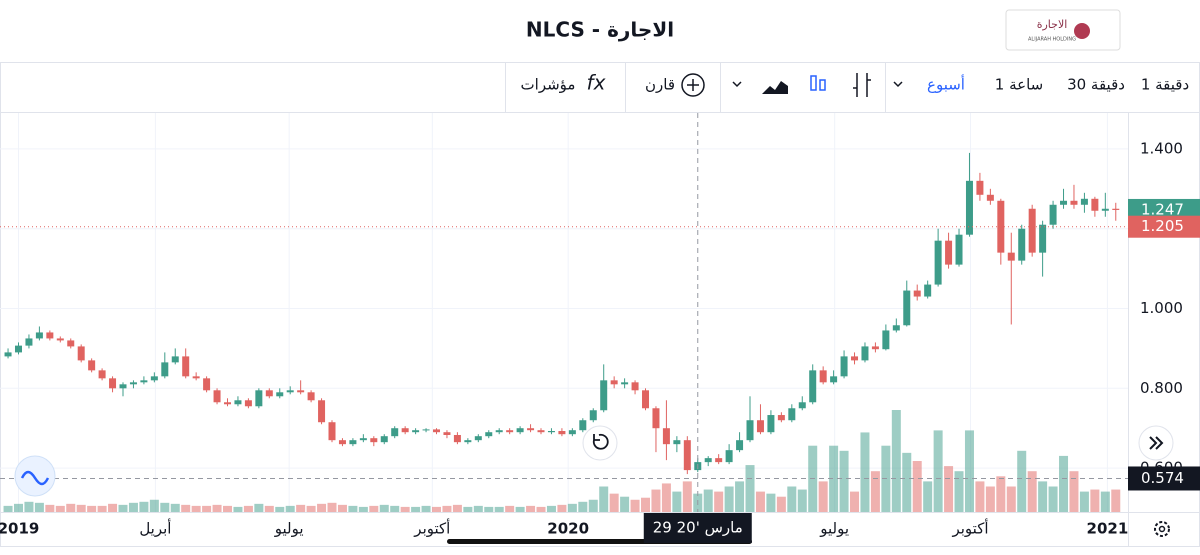 This screenshot has height=555, width=1200. What do you see at coordinates (1162, 529) in the screenshot?
I see `settings-button` at bounding box center [1162, 529].